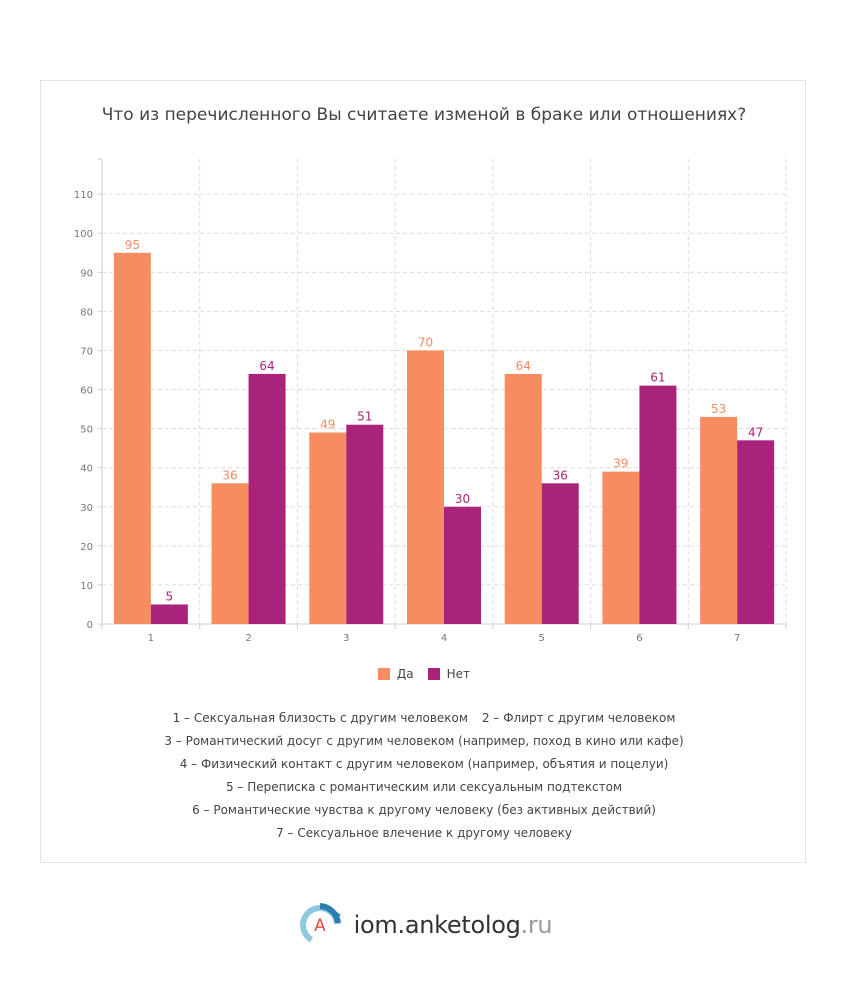 The width and height of the screenshot is (848, 987). Describe the element at coordinates (327, 425) in the screenshot. I see `data-label-yes: 49` at that location.